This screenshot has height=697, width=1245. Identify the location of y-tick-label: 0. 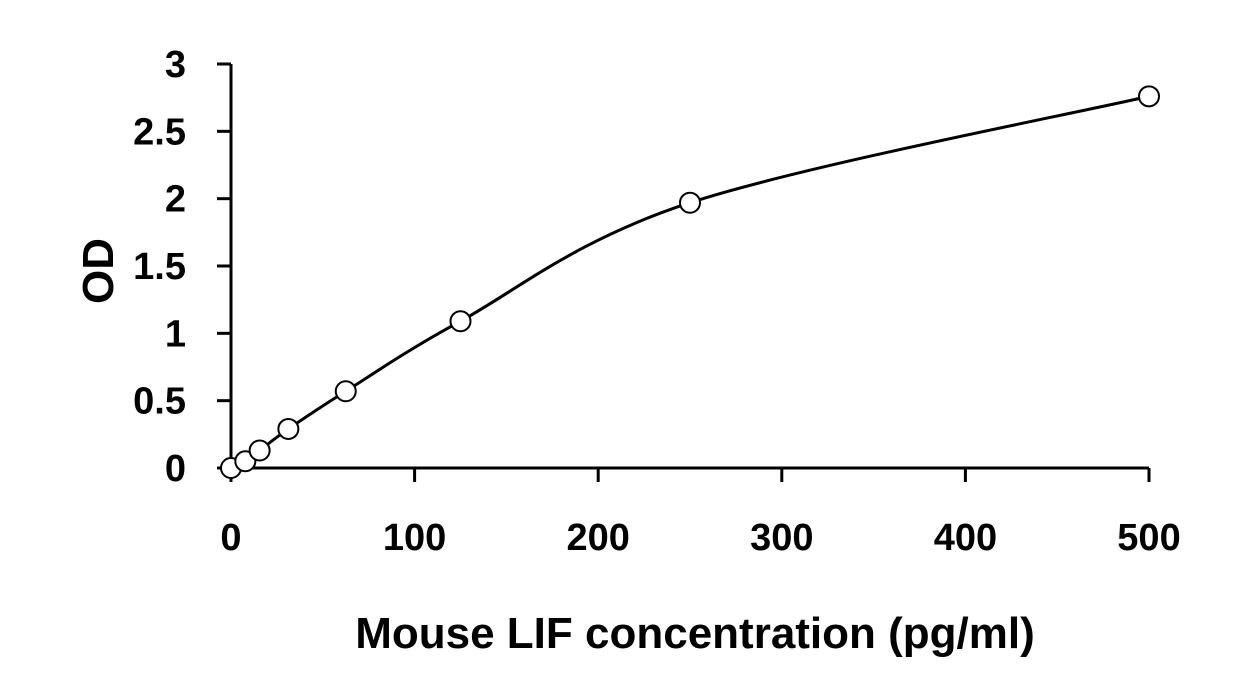
(175, 469).